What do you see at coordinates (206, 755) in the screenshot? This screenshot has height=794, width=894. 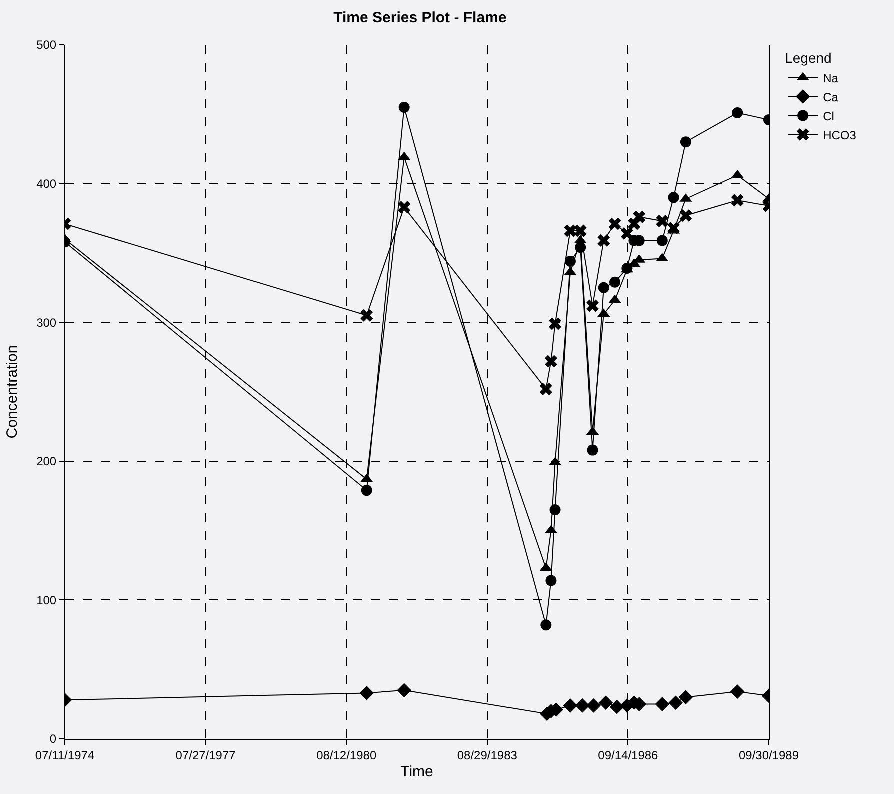 I see `x-tick-label: 07/27/1977` at bounding box center [206, 755].